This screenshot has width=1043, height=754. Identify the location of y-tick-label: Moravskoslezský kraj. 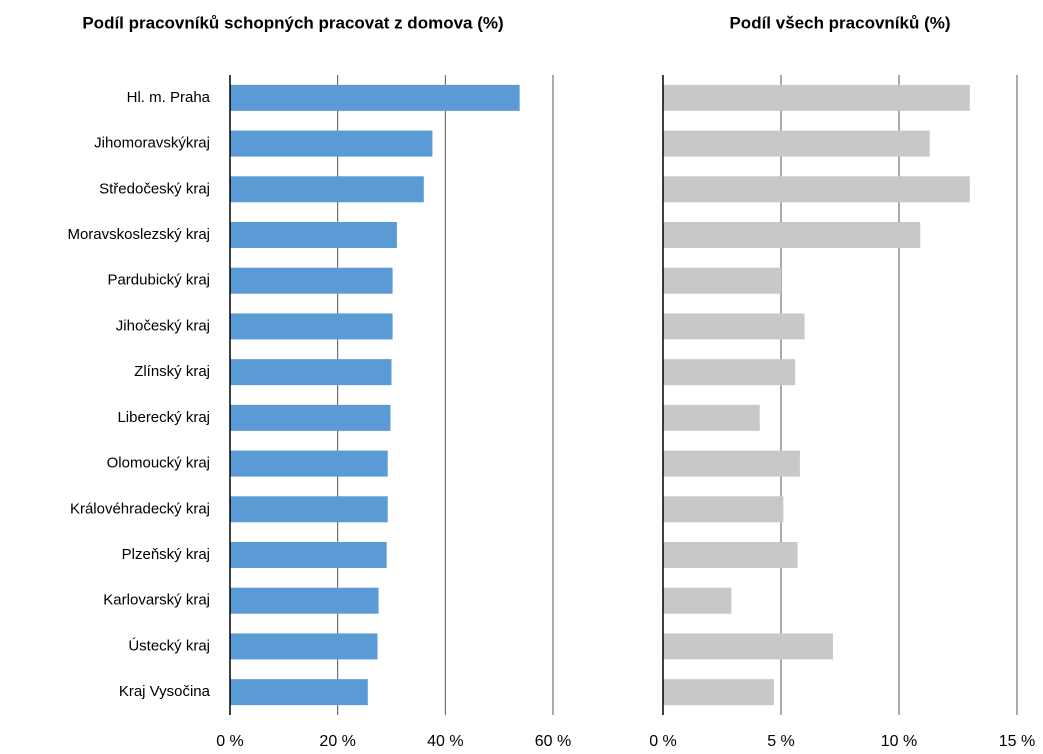
(138, 234).